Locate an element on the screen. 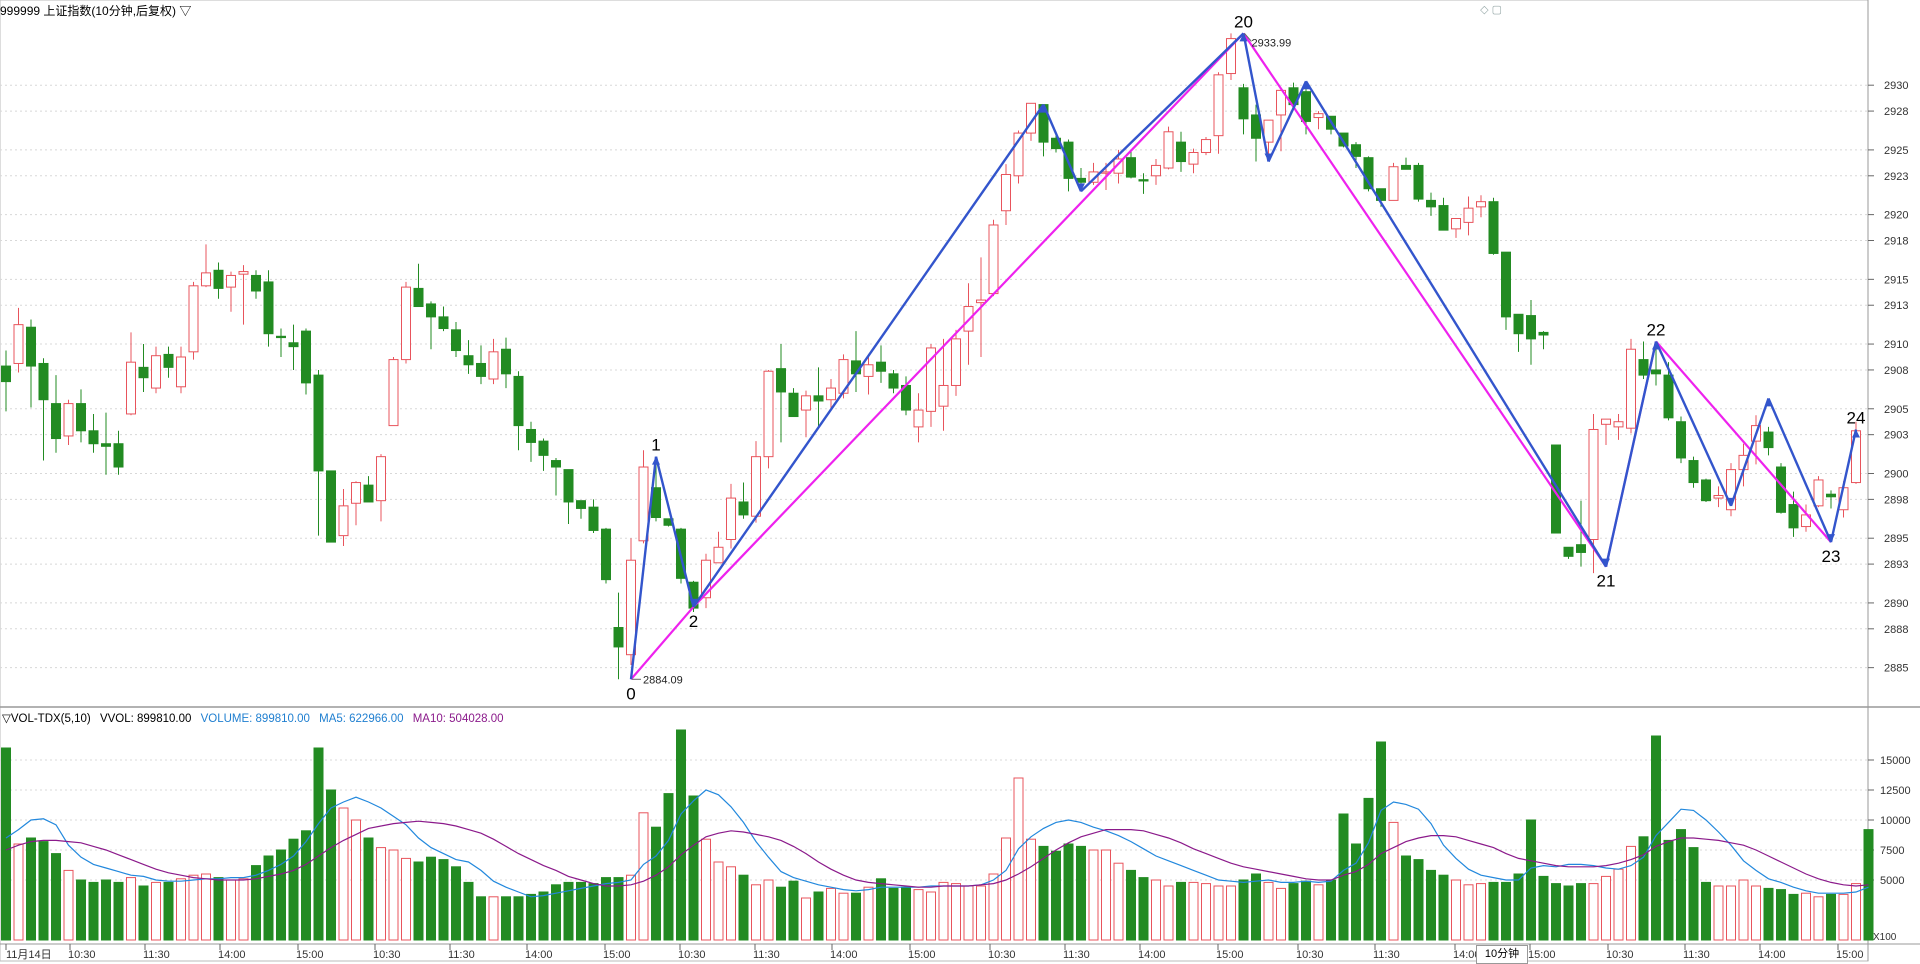 The width and height of the screenshot is (1920, 964). wave-major-segment is located at coordinates (662, 643).